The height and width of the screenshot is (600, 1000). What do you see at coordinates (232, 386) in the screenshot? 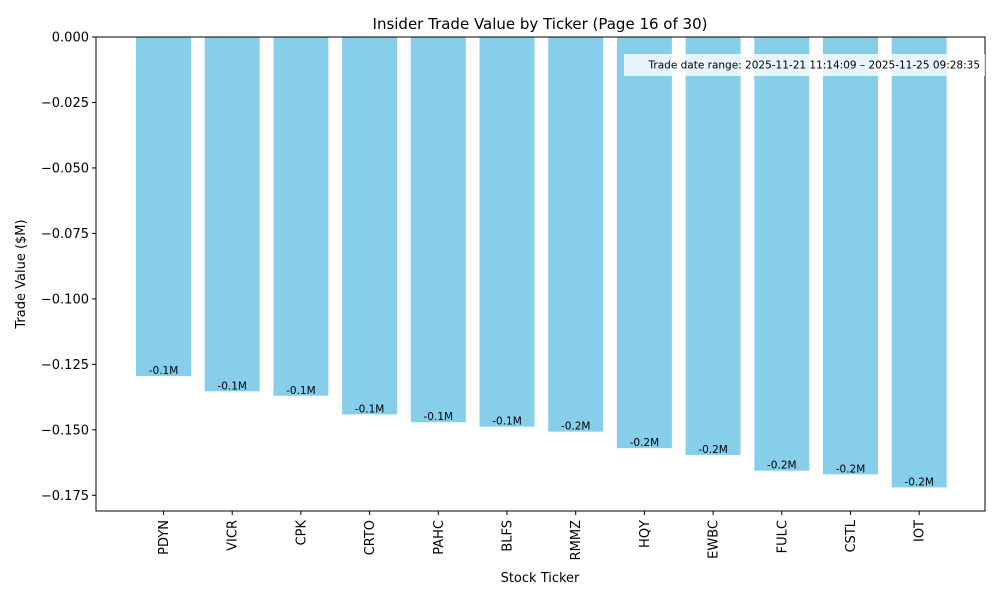
I see `data-label-vicr: -0.1M` at bounding box center [232, 386].